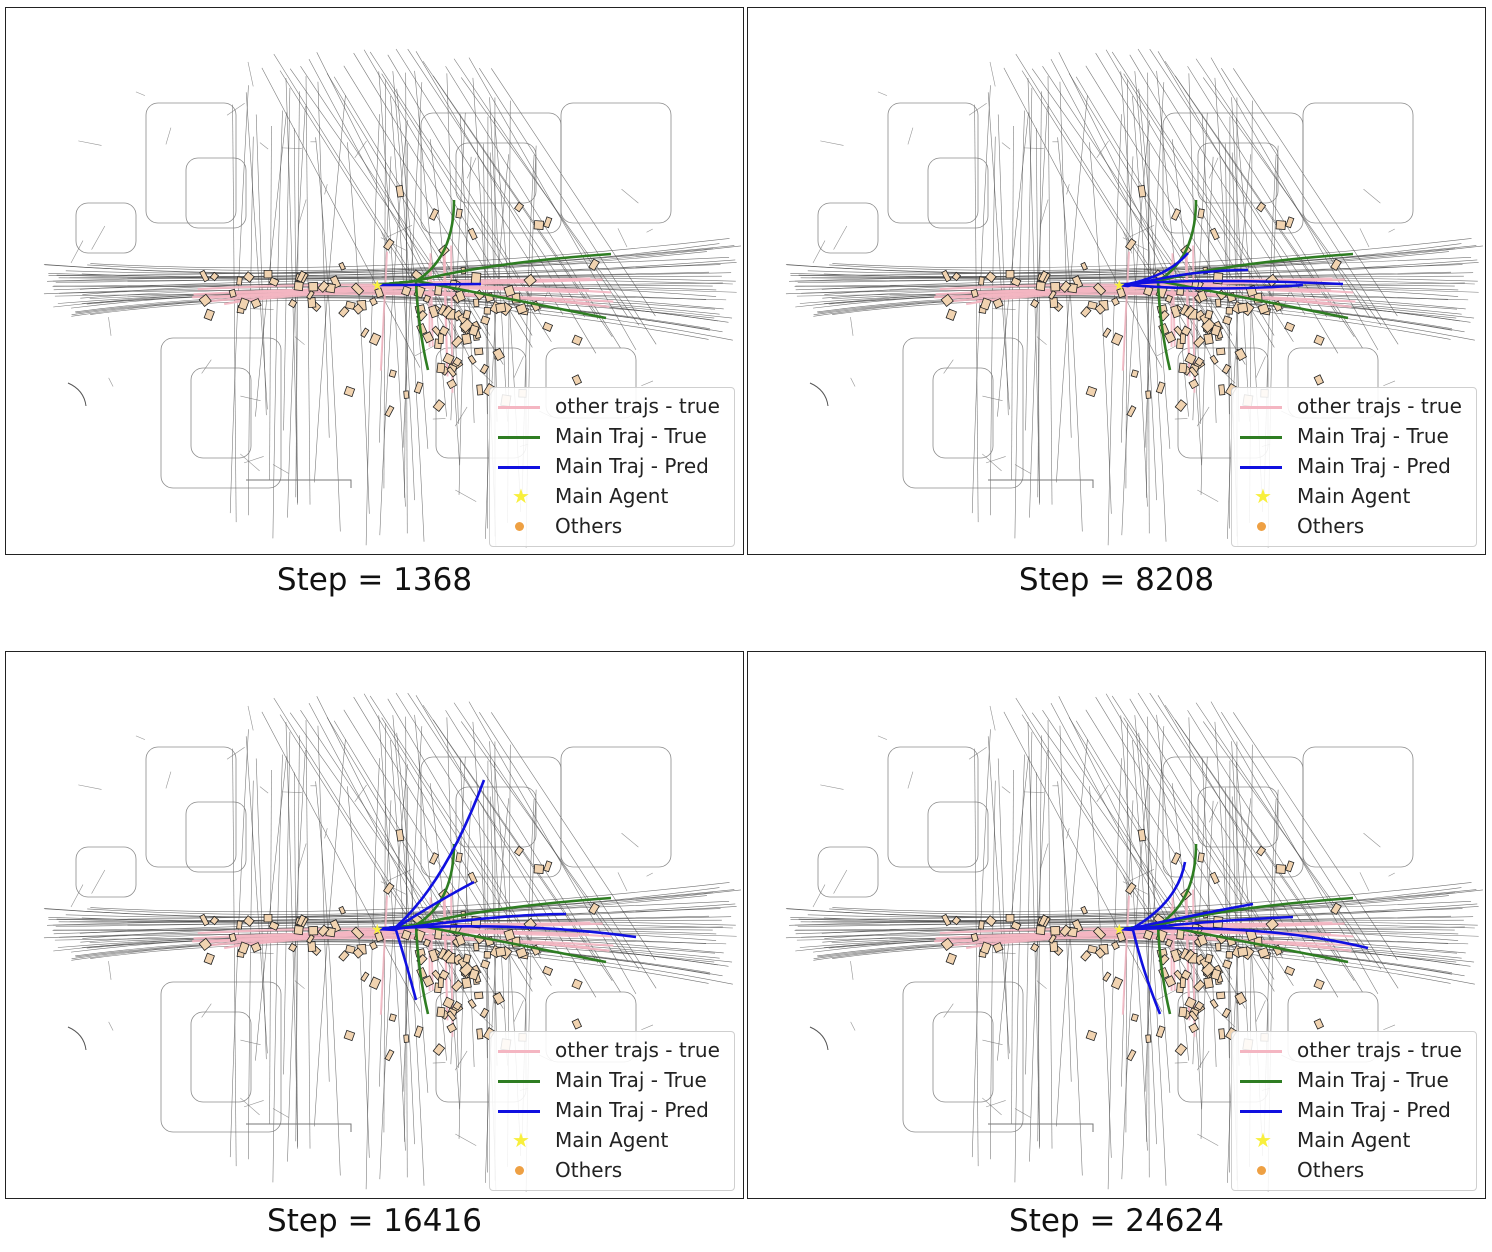 The image size is (1492, 1252). What do you see at coordinates (374, 1221) in the screenshot?
I see `panel-caption: Step = 16416` at bounding box center [374, 1221].